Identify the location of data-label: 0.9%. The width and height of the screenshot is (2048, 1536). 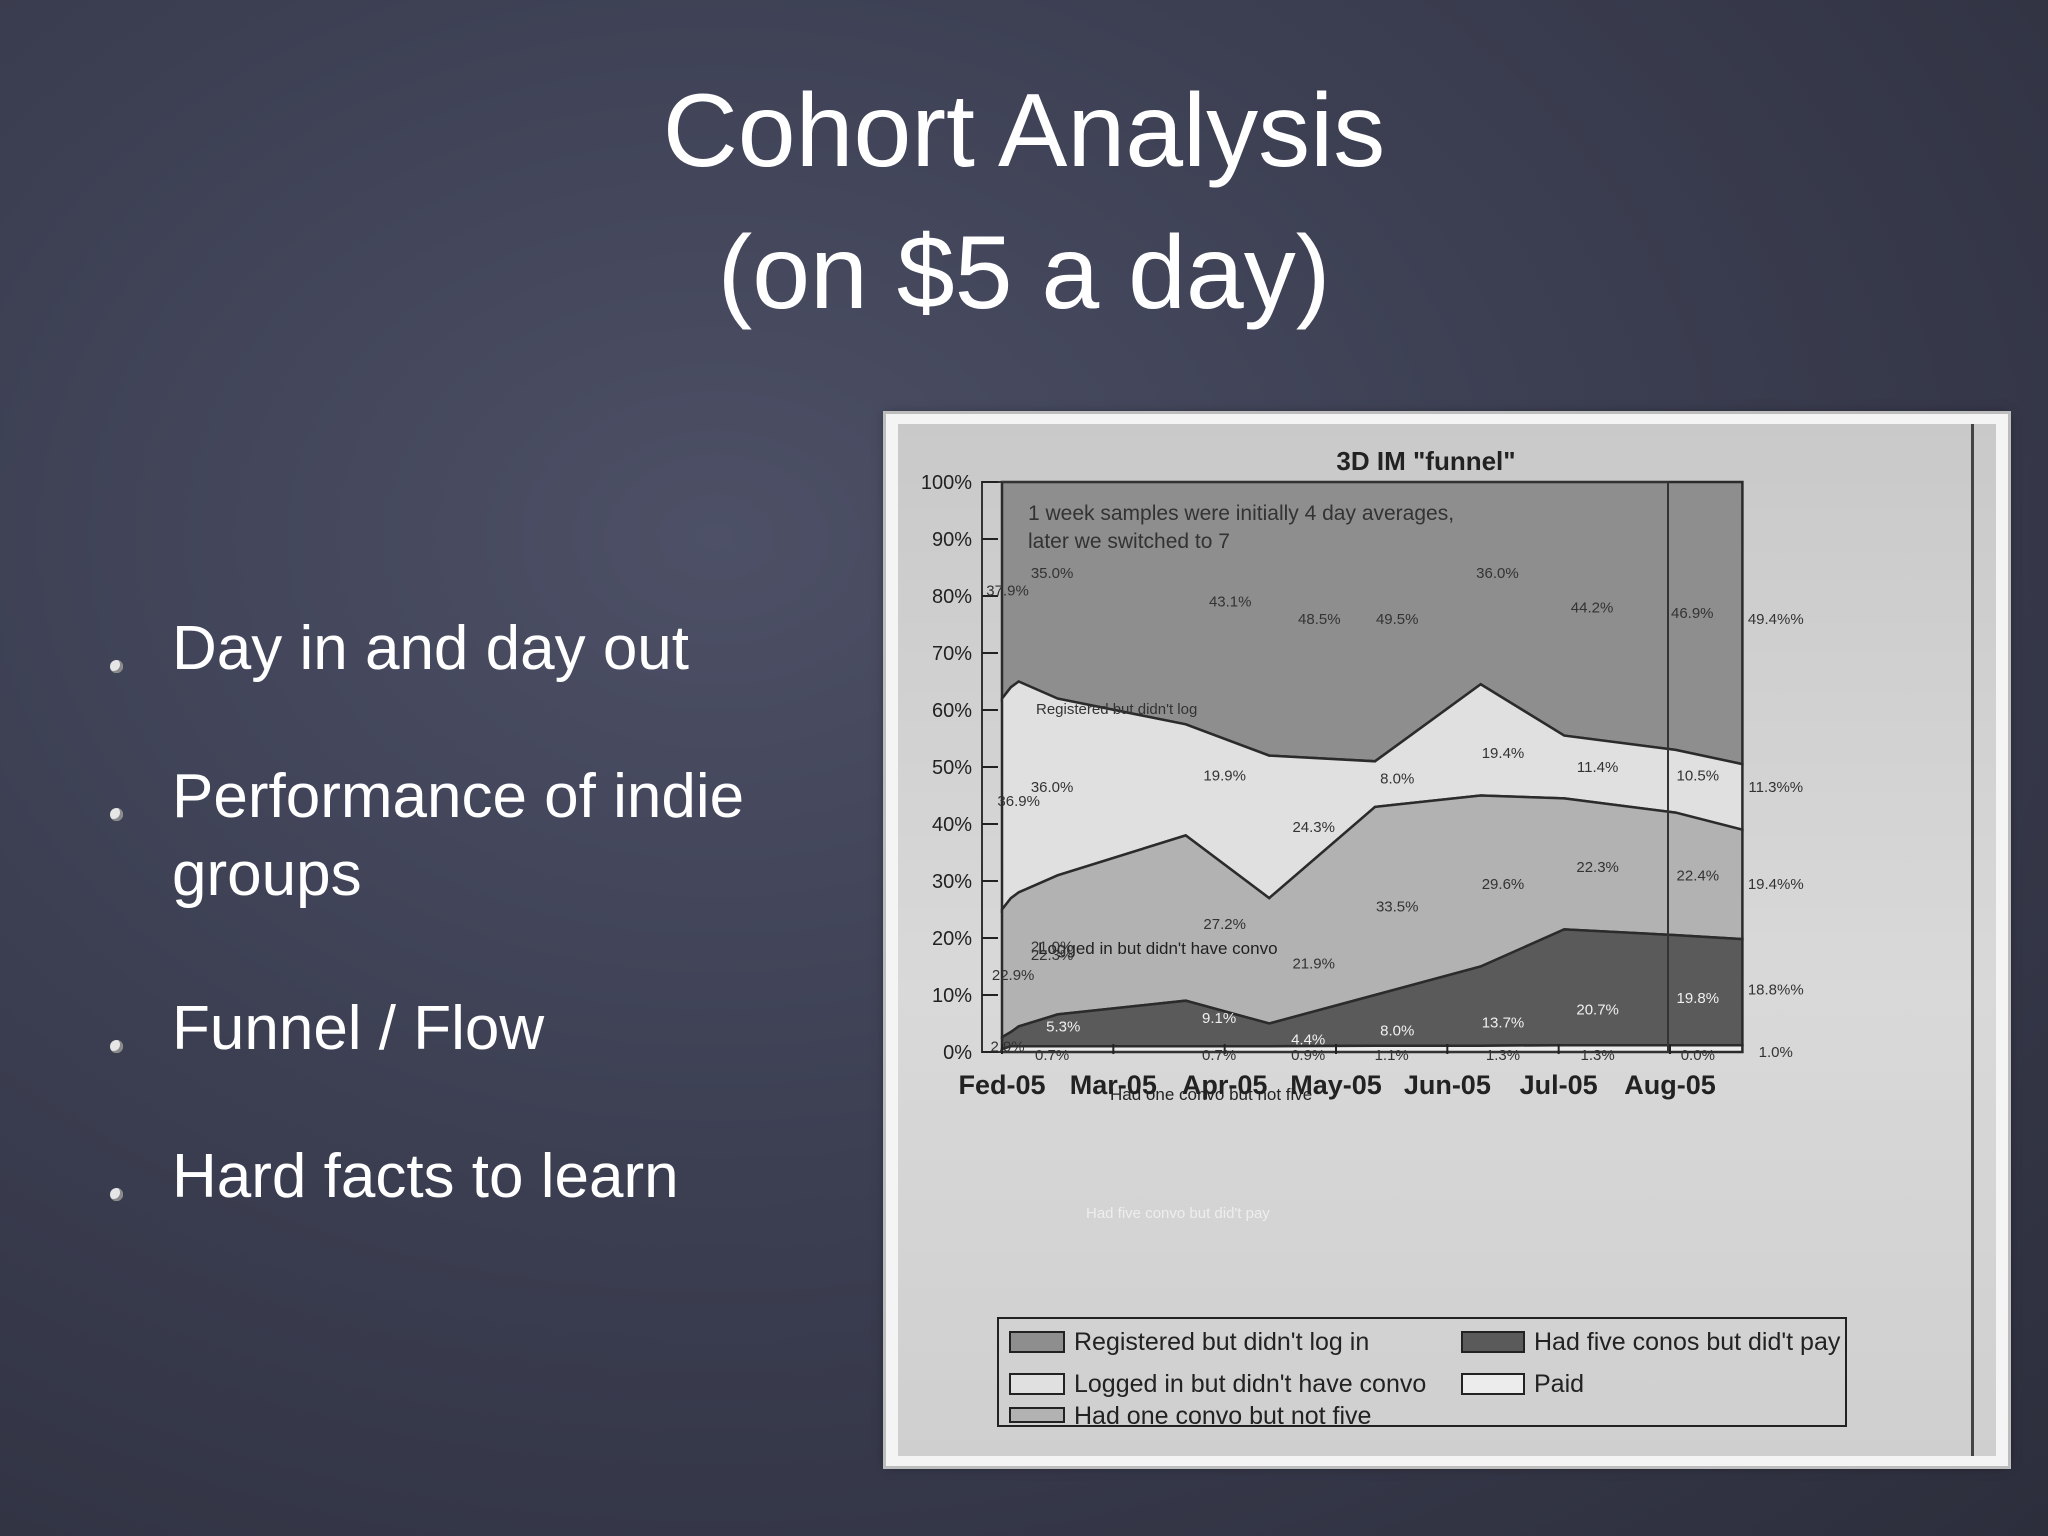
(1308, 1055).